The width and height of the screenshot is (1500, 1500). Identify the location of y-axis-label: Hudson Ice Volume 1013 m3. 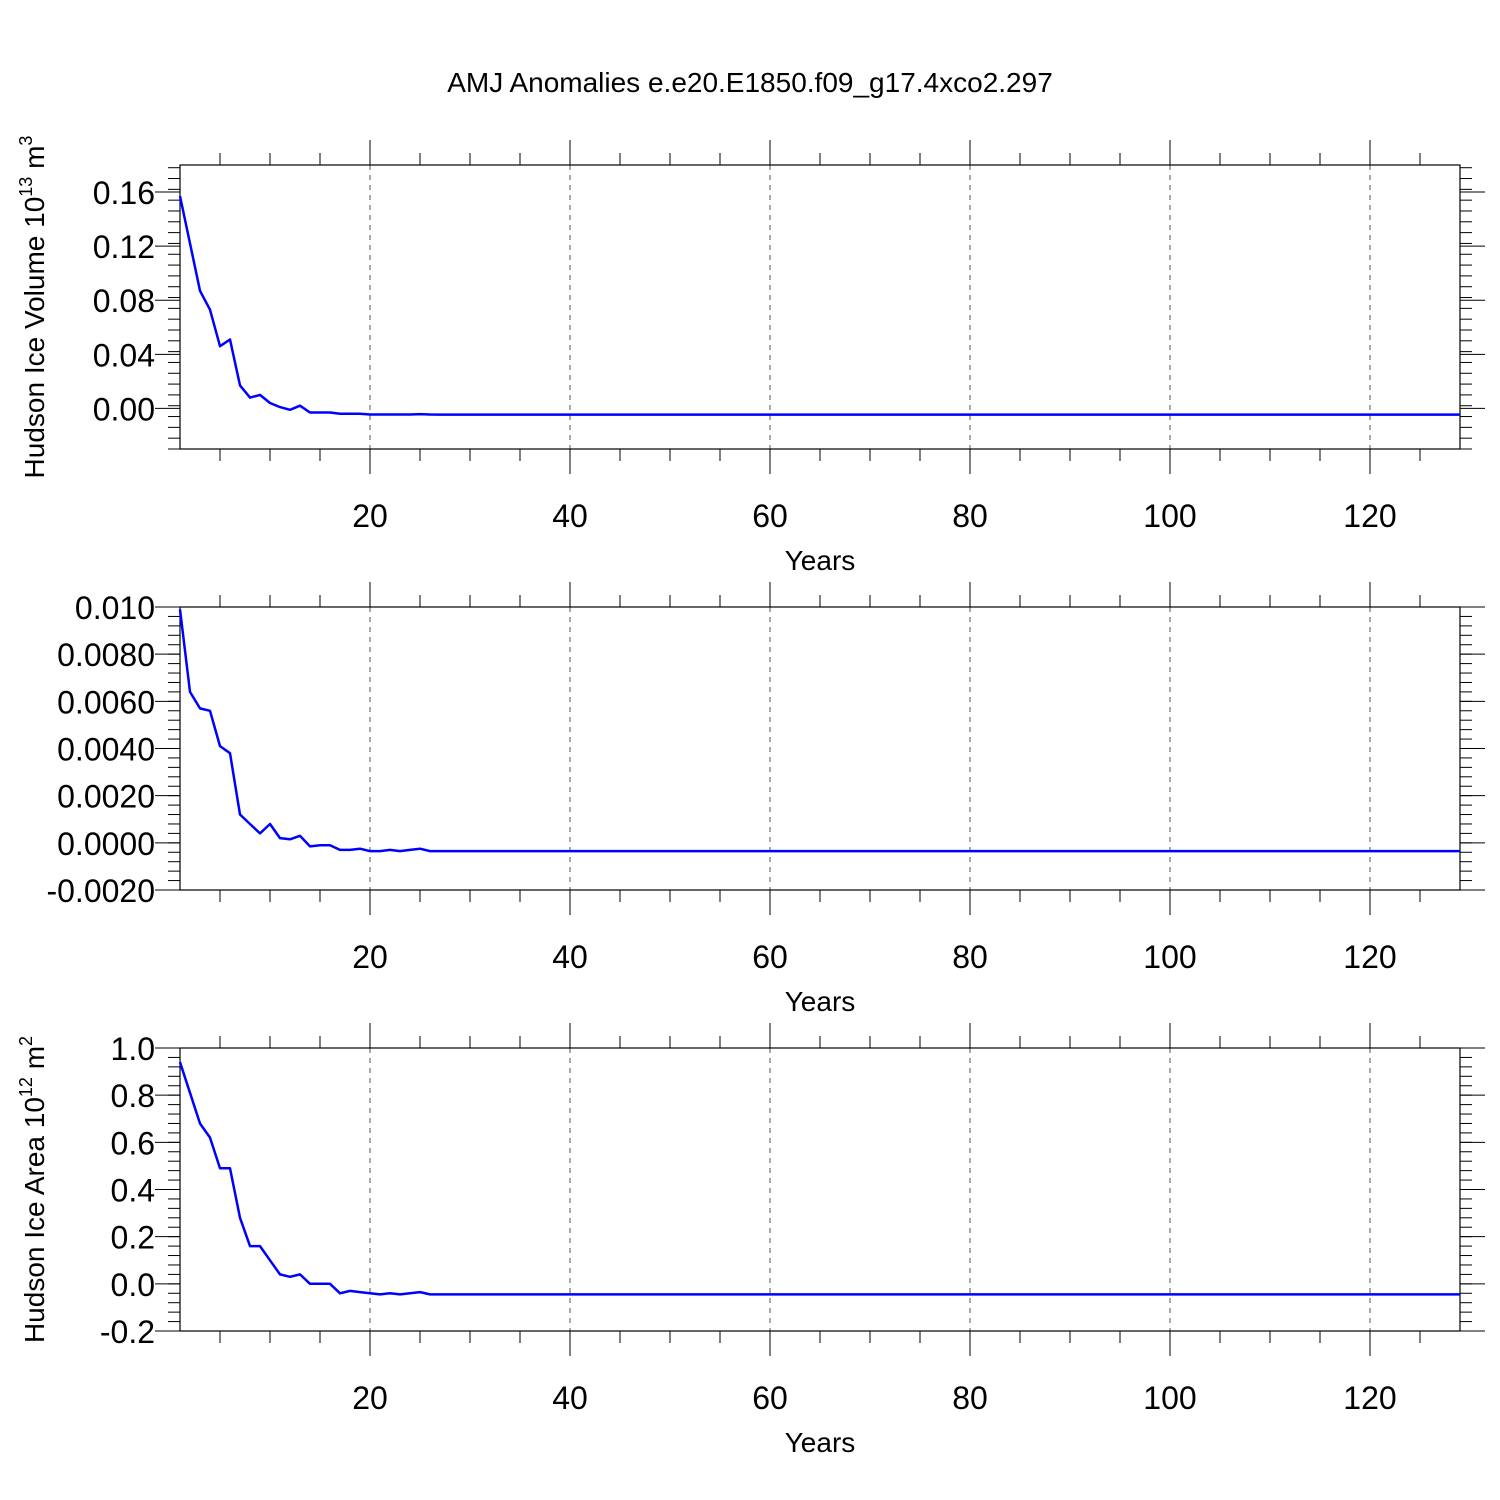
(33, 307).